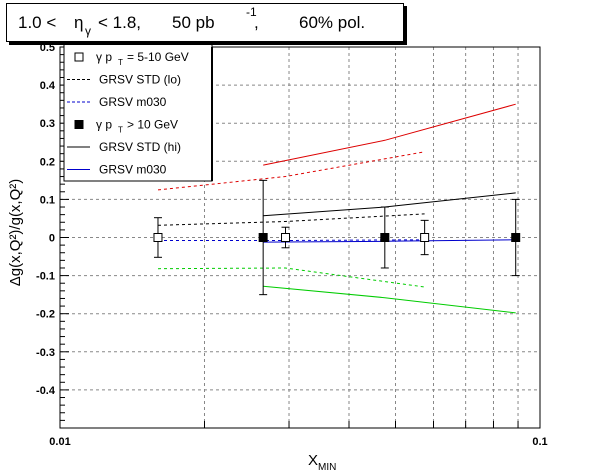  What do you see at coordinates (327, 467) in the screenshot?
I see `x-axis-label-subscript: MIN` at bounding box center [327, 467].